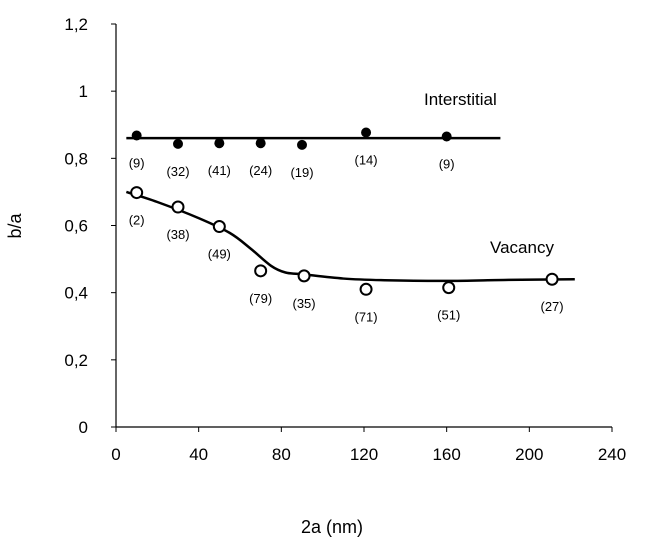 Image resolution: width=666 pixels, height=538 pixels. What do you see at coordinates (115, 454) in the screenshot?
I see `x-tick-label: 0` at bounding box center [115, 454].